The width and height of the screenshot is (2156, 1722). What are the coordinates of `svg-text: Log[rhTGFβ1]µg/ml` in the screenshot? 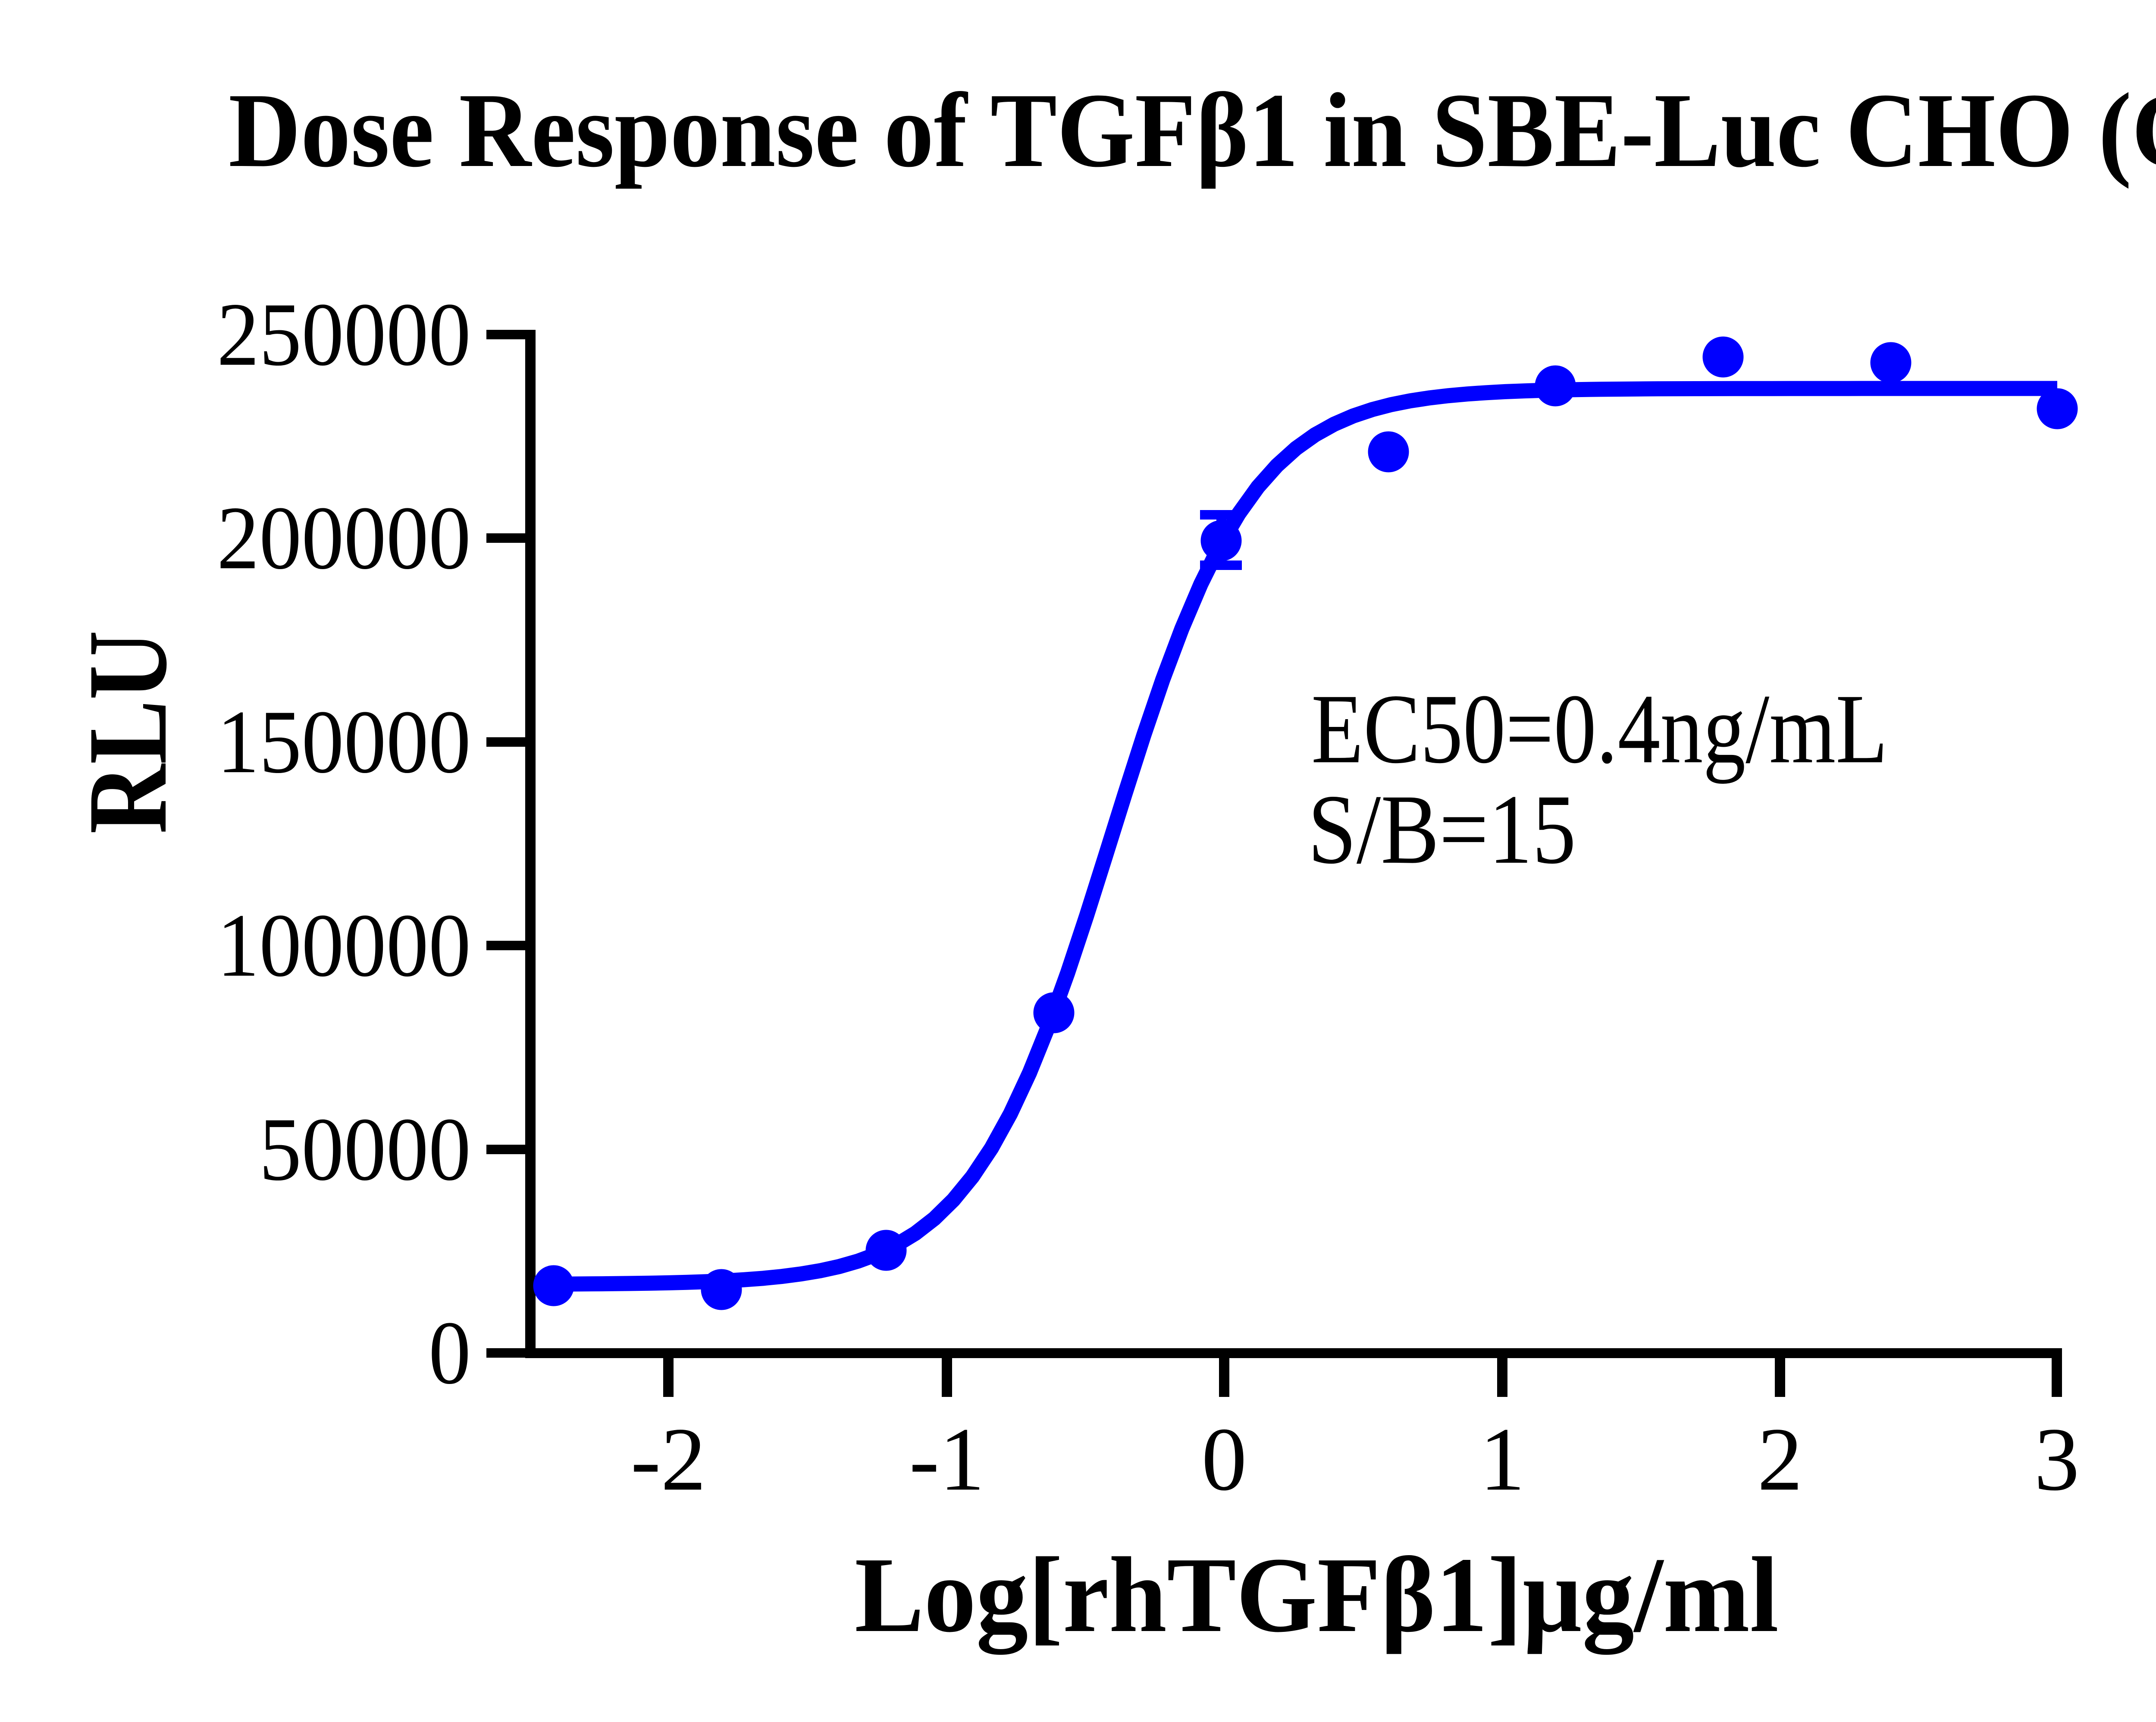 It's located at (1317, 1595).